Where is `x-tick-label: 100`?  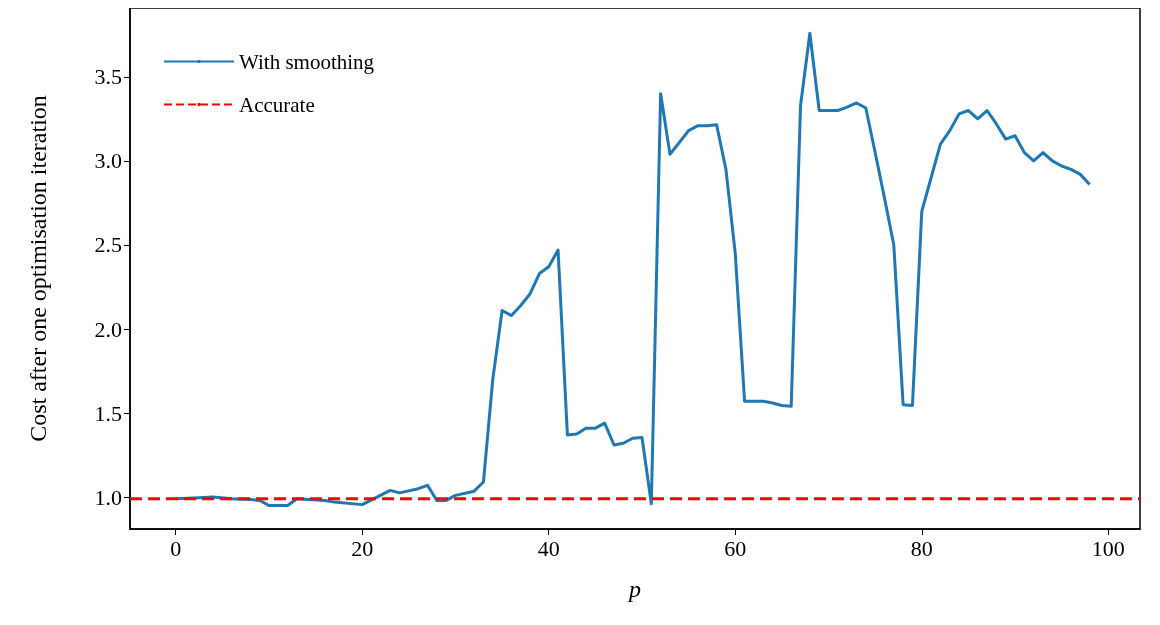
x-tick-label: 100 is located at coordinates (1108, 548).